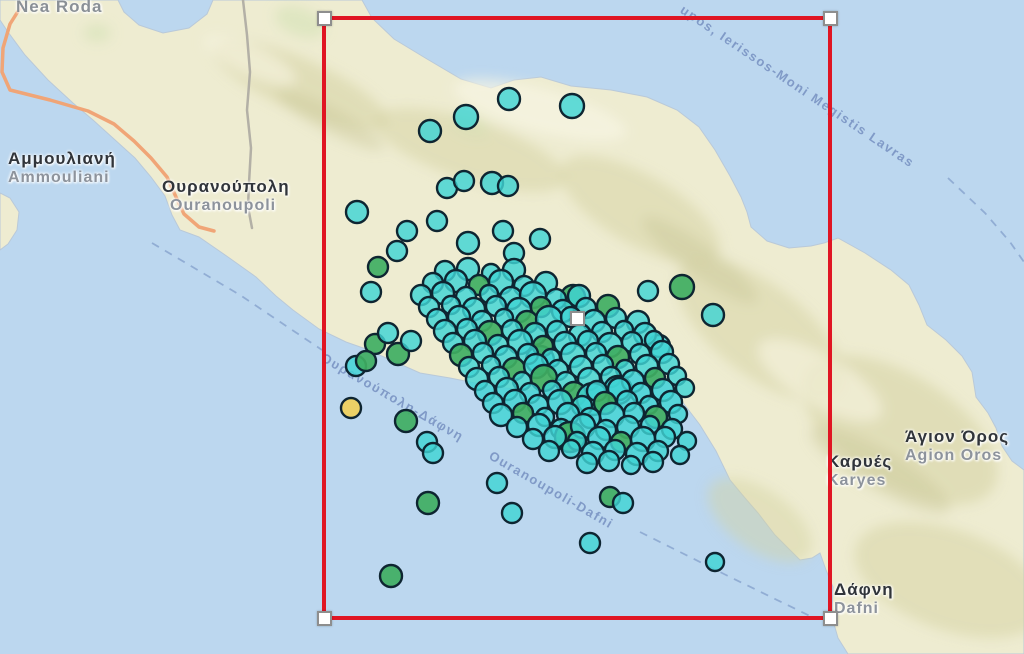 The width and height of the screenshot is (1024, 654). I want to click on place-name: Nea Roda, so click(59, 8).